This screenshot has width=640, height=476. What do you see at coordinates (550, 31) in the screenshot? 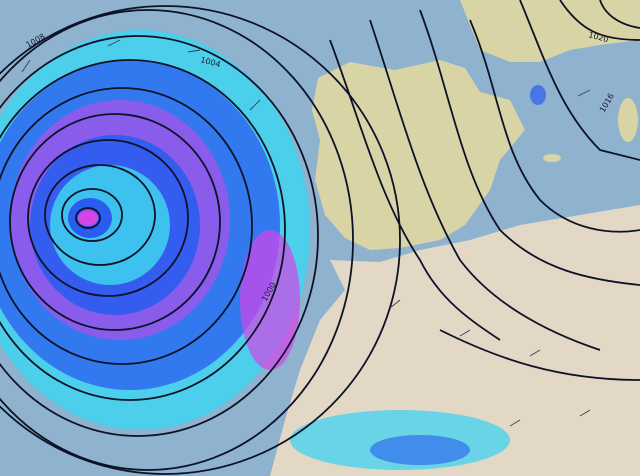
I see `land-france` at bounding box center [550, 31].